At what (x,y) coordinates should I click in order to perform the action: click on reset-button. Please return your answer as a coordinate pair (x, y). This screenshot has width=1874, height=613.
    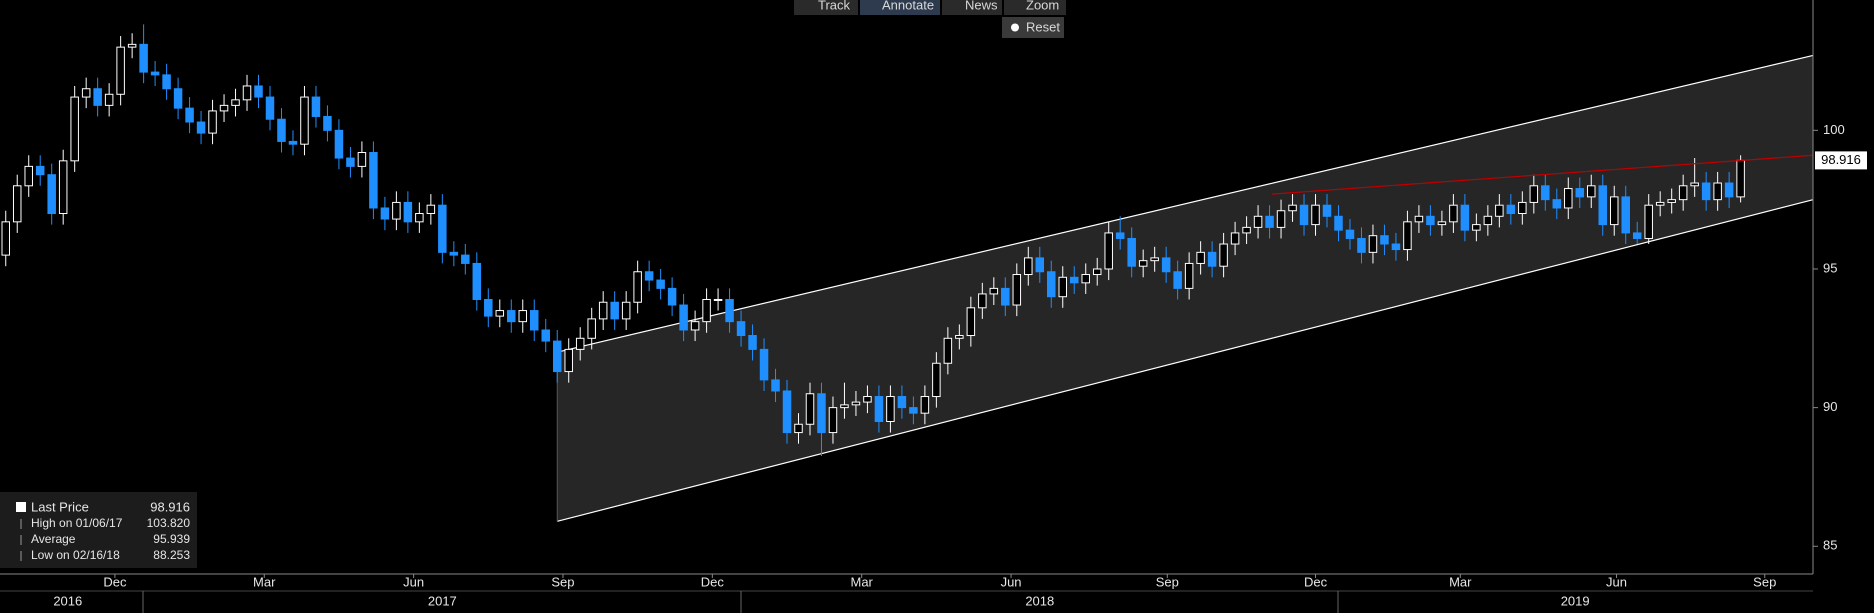
    Looking at the image, I should click on (1033, 27).